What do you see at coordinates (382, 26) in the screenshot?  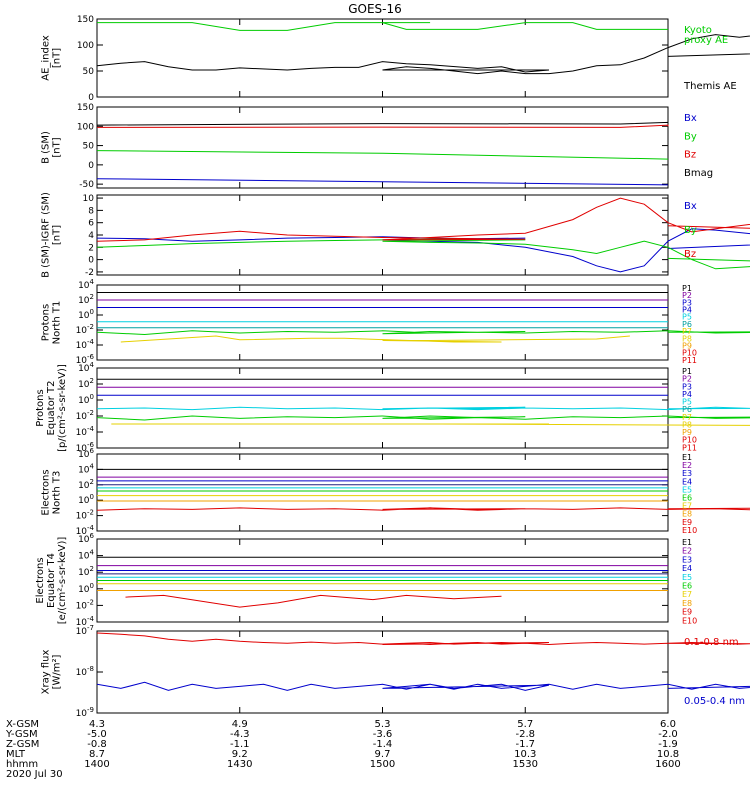 I see `series-line-Kyoto-proxy-AE` at bounding box center [382, 26].